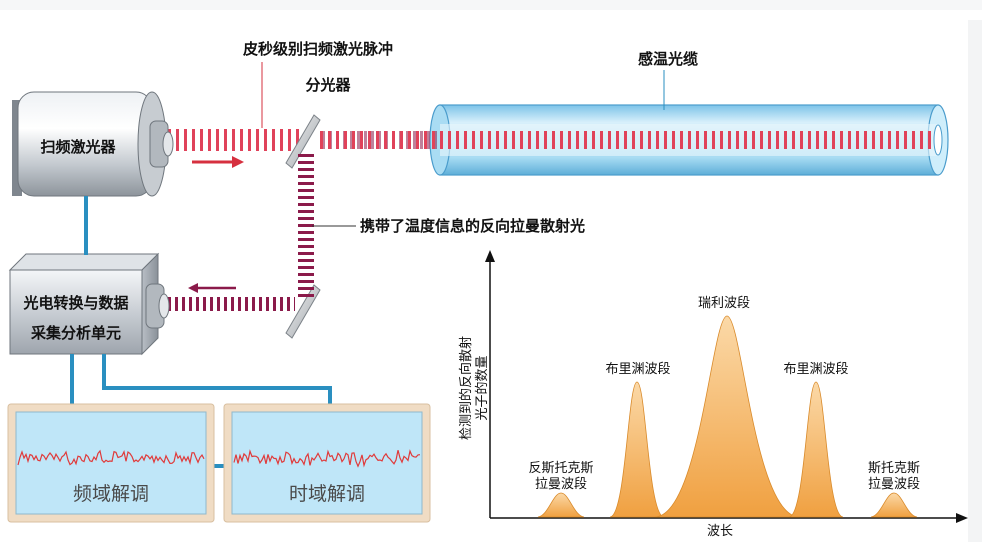 The height and width of the screenshot is (542, 982). Describe the element at coordinates (229, 304) in the screenshot. I see `raman-return-horizontal` at that location.